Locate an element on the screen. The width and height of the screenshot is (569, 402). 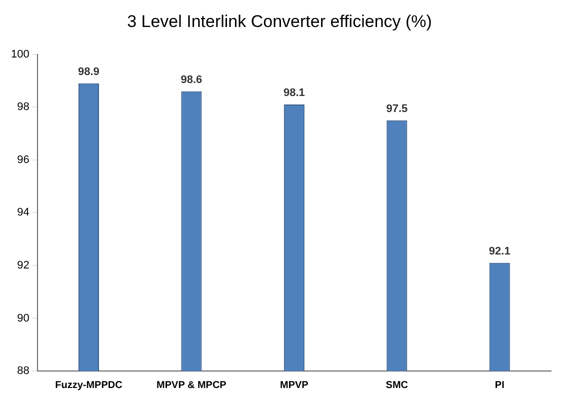
x-tick-label: MPVP & MPCP is located at coordinates (191, 385).